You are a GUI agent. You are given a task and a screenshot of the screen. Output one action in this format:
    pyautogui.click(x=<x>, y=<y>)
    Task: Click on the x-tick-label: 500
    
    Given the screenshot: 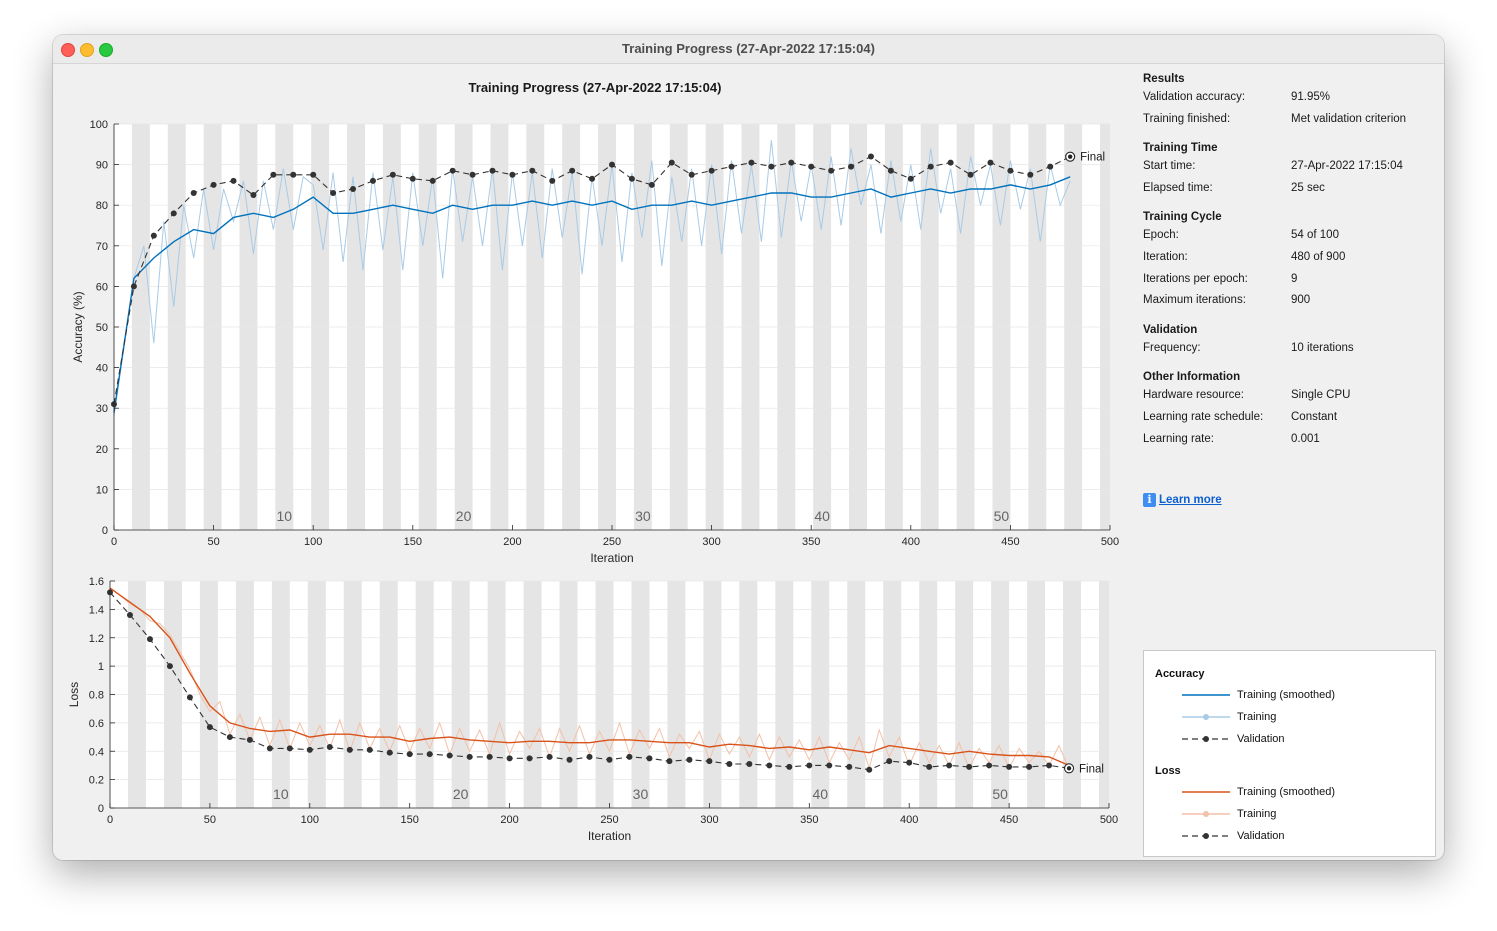 What is the action you would take?
    pyautogui.click(x=1109, y=820)
    